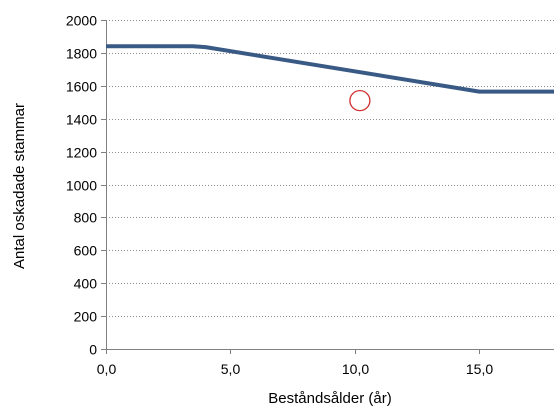 This screenshot has width=554, height=412. What do you see at coordinates (19, 186) in the screenshot?
I see `y-axis-title: Antal oskadade stammar` at bounding box center [19, 186].